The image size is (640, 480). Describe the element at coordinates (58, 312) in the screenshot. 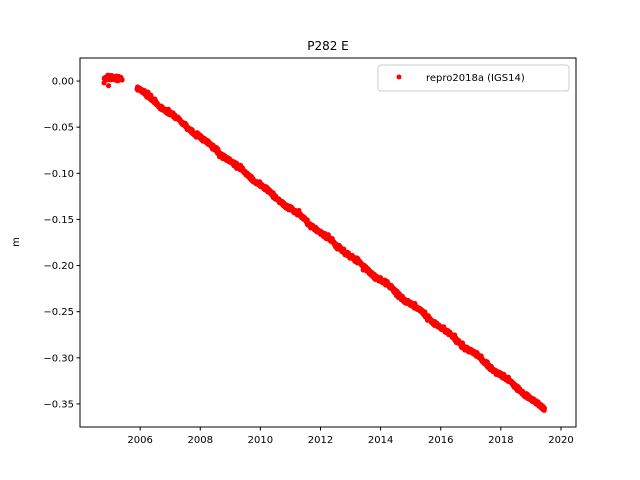

I see `y-tick-label: −0.25` at that location.